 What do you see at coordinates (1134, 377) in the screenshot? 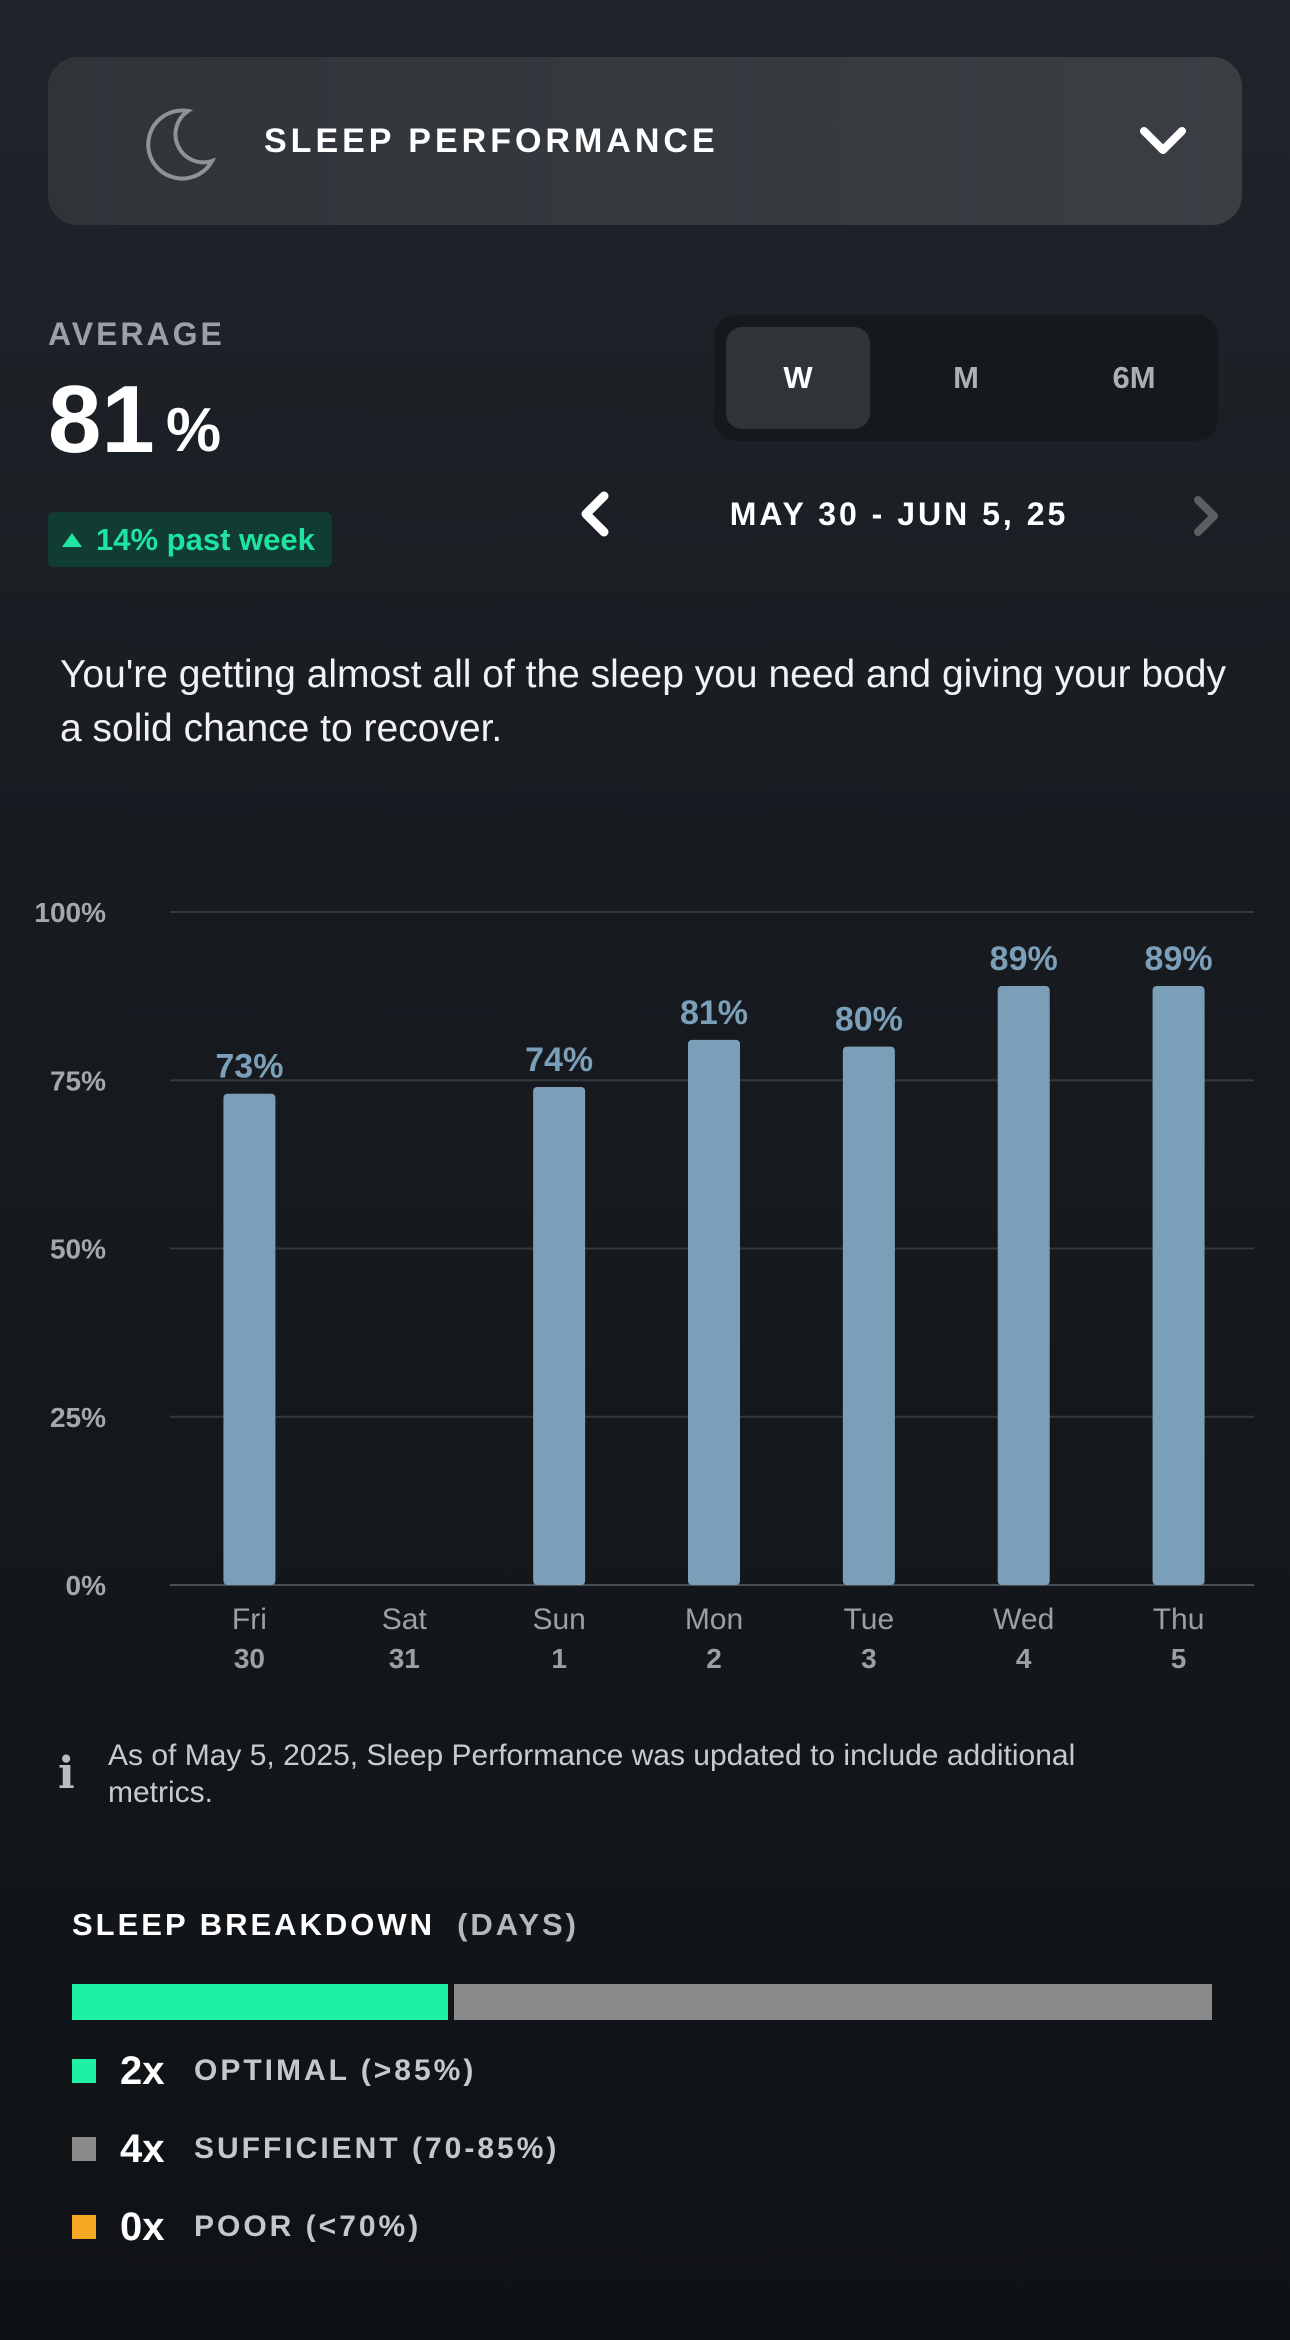
I see `tab-six-months: 6M` at bounding box center [1134, 377].